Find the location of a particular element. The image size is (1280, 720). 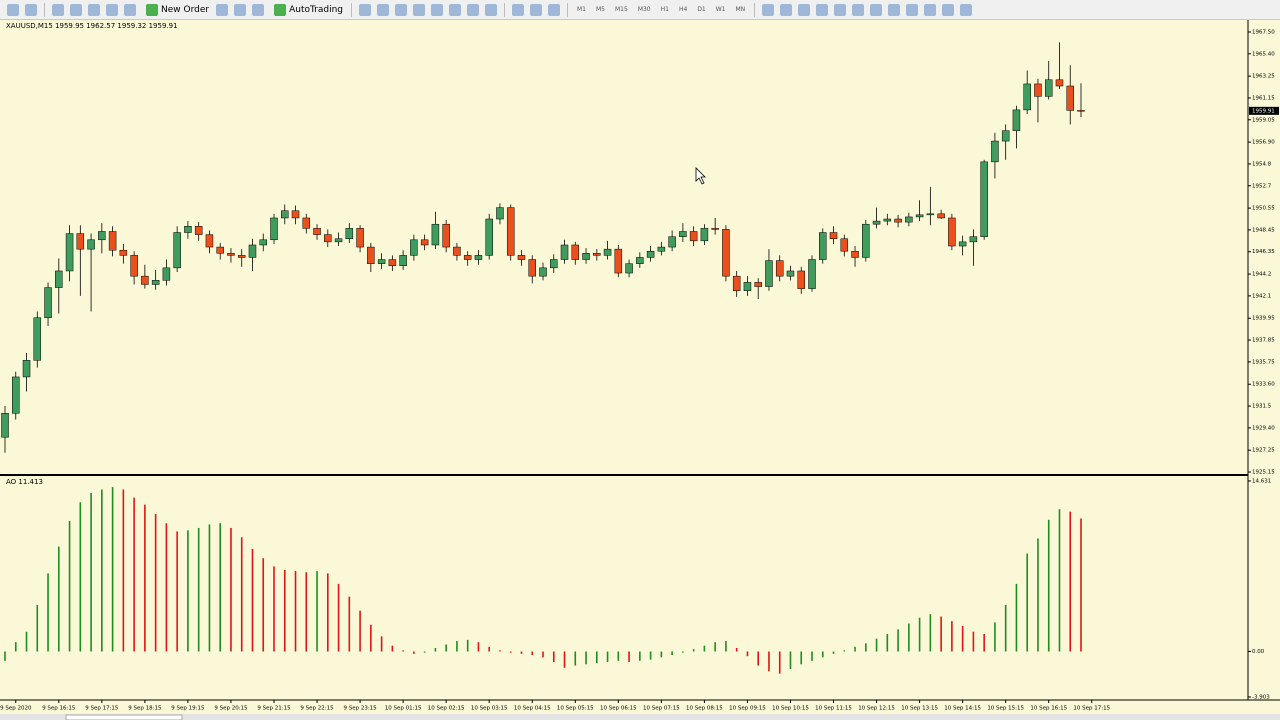

timeframe-button: MN is located at coordinates (740, 9).